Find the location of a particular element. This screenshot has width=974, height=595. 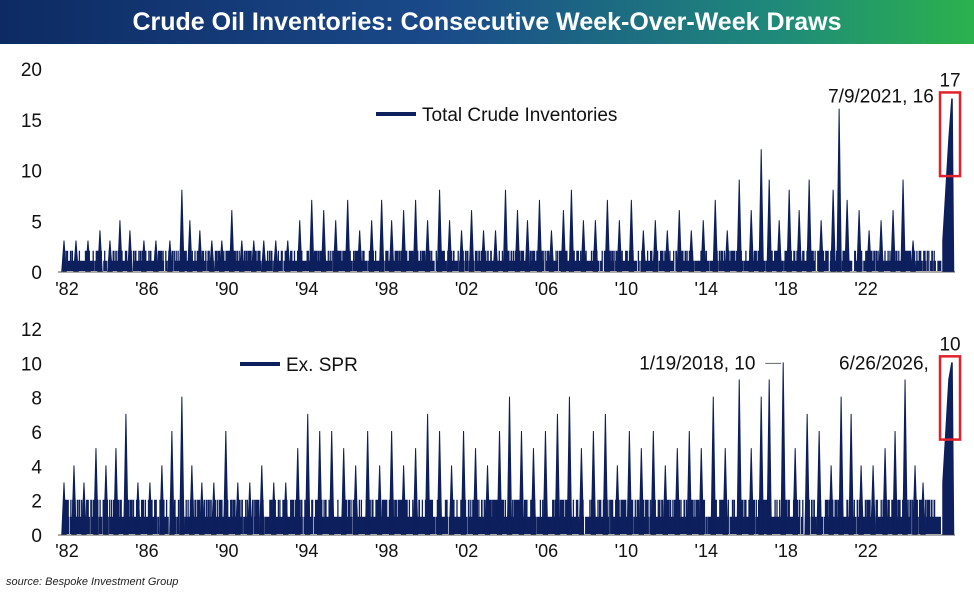

annotation-label: 7/9/2021, 16 is located at coordinates (881, 97).